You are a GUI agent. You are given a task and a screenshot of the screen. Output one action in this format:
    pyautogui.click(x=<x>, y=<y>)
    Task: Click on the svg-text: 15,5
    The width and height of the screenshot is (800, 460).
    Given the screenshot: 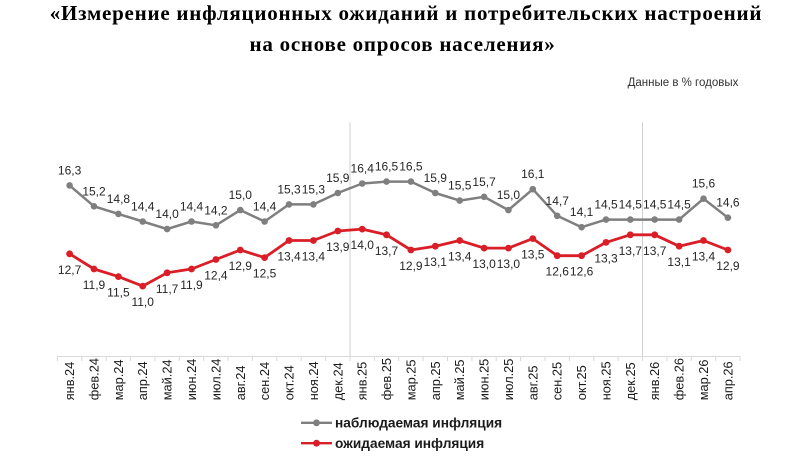 What is the action you would take?
    pyautogui.click(x=460, y=186)
    